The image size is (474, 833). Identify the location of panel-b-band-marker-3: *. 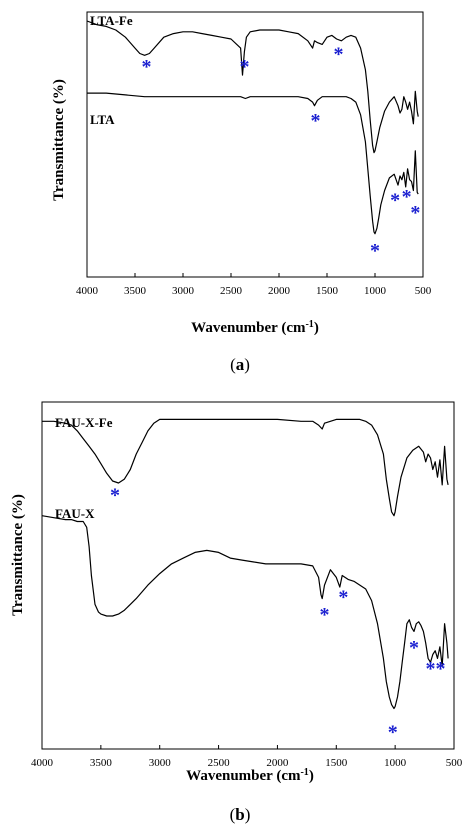
(343, 598).